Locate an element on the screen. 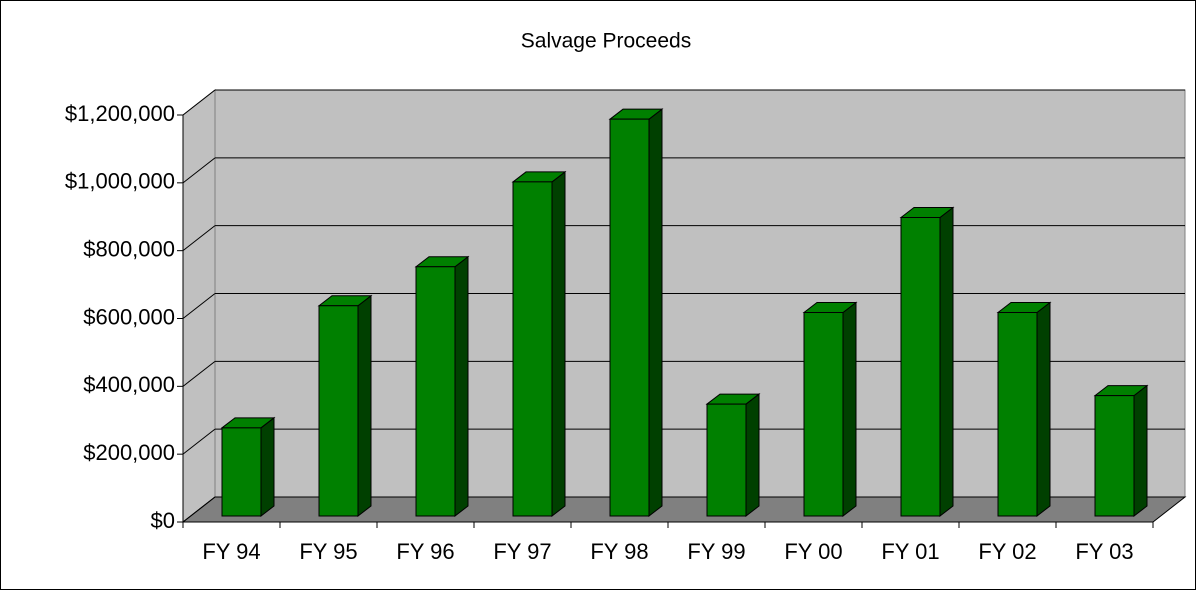 This screenshot has width=1196, height=590. x-tick-label: FY 95 is located at coordinates (328, 551).